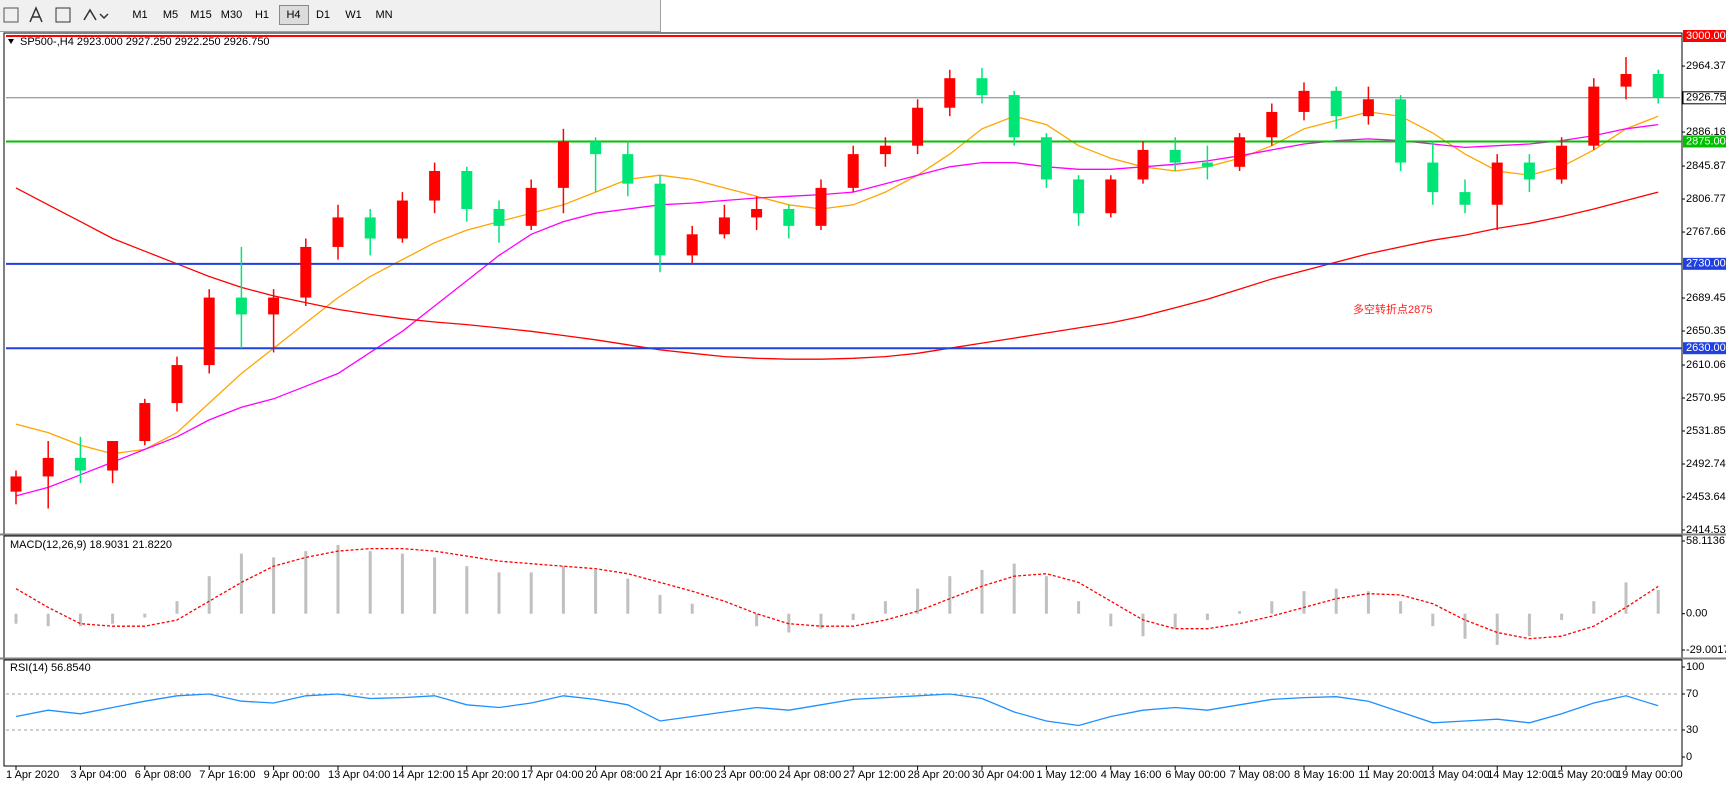 The image size is (1726, 785). I want to click on last-price-tag, so click(1704, 98).